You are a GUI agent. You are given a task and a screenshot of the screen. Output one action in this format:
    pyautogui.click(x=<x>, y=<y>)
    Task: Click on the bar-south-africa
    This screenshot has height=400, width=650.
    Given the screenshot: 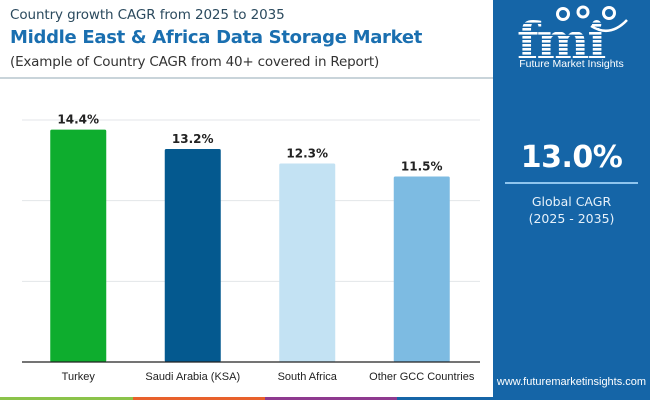 What is the action you would take?
    pyautogui.click(x=307, y=262)
    